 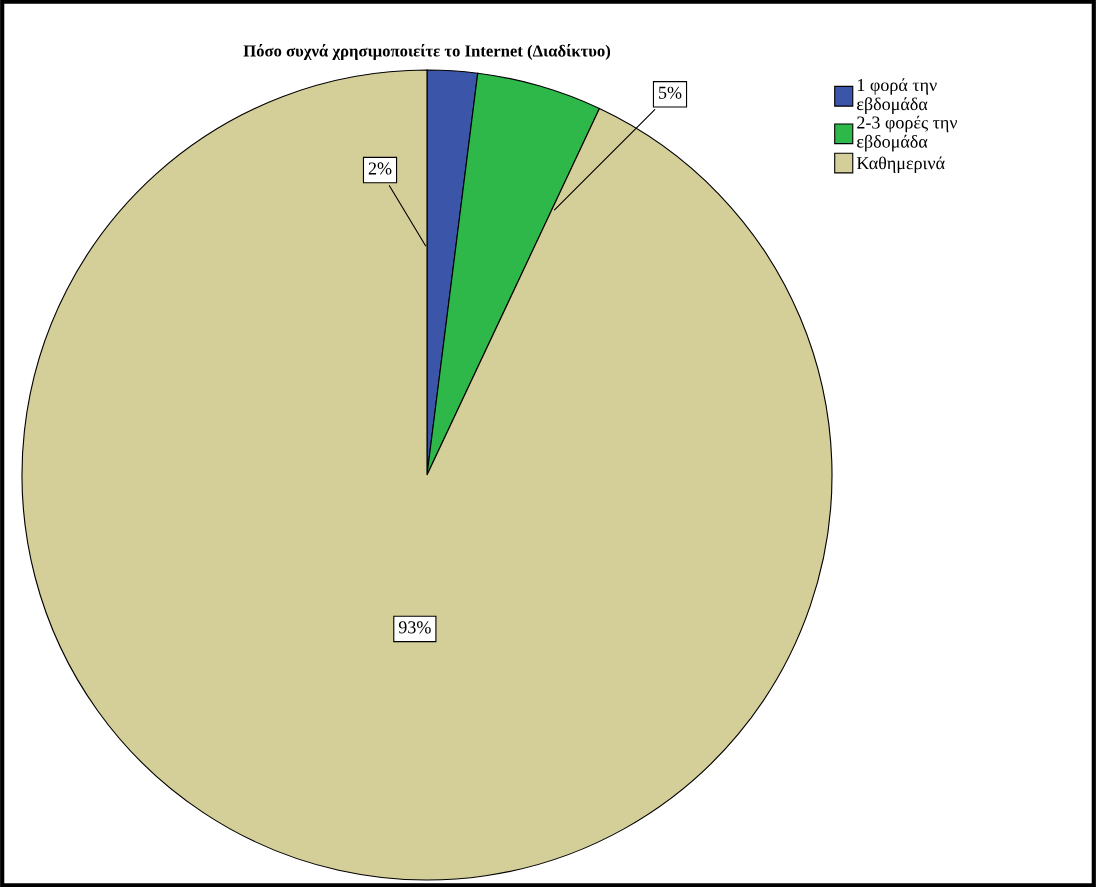 What do you see at coordinates (414, 627) in the screenshot?
I see `data-label: 93%` at bounding box center [414, 627].